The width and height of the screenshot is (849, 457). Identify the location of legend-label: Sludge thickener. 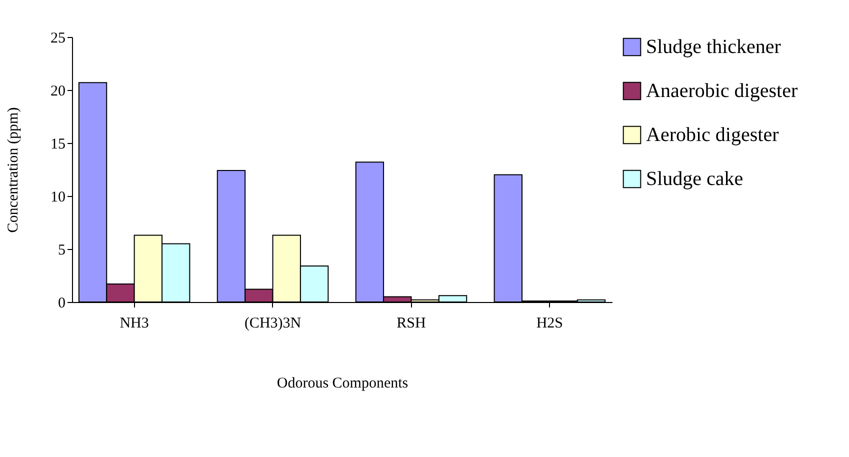
(714, 47).